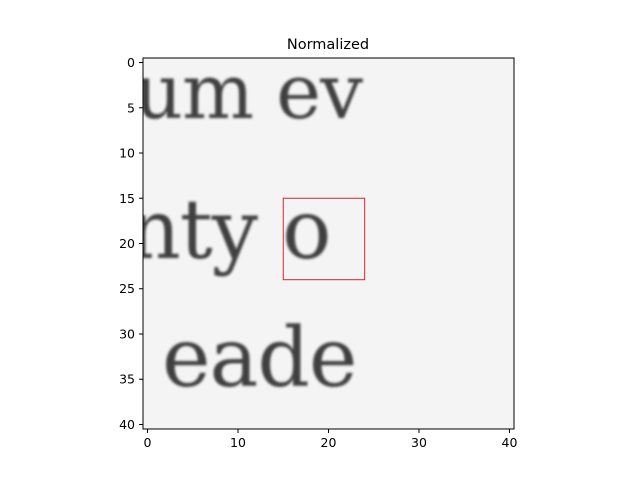 The height and width of the screenshot is (480, 640). What do you see at coordinates (148, 442) in the screenshot?
I see `x-tick-label: 0` at bounding box center [148, 442].